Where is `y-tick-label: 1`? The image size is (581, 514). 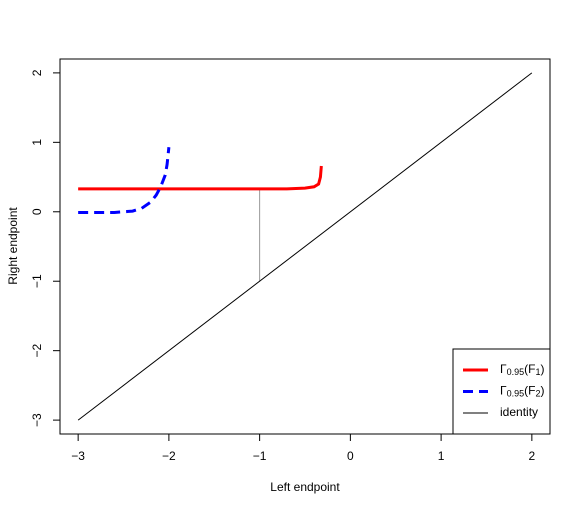 y-tick-label: 1 is located at coordinates (37, 142).